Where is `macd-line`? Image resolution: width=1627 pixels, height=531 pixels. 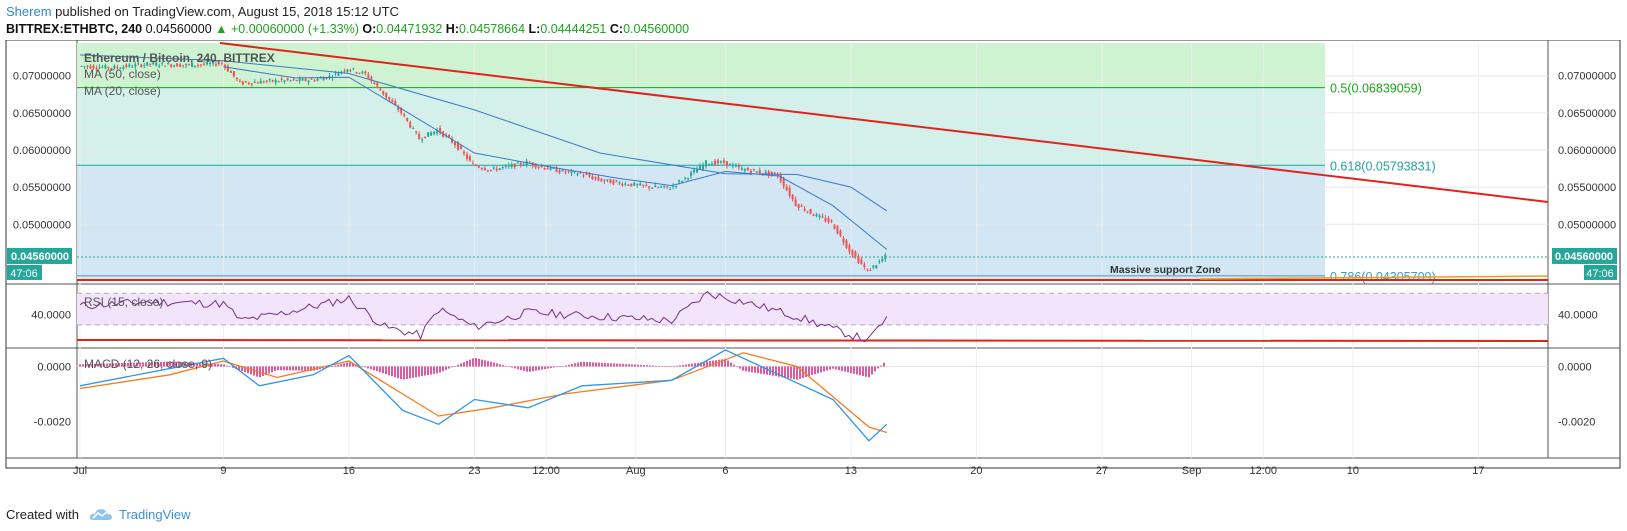 macd-line is located at coordinates (483, 395).